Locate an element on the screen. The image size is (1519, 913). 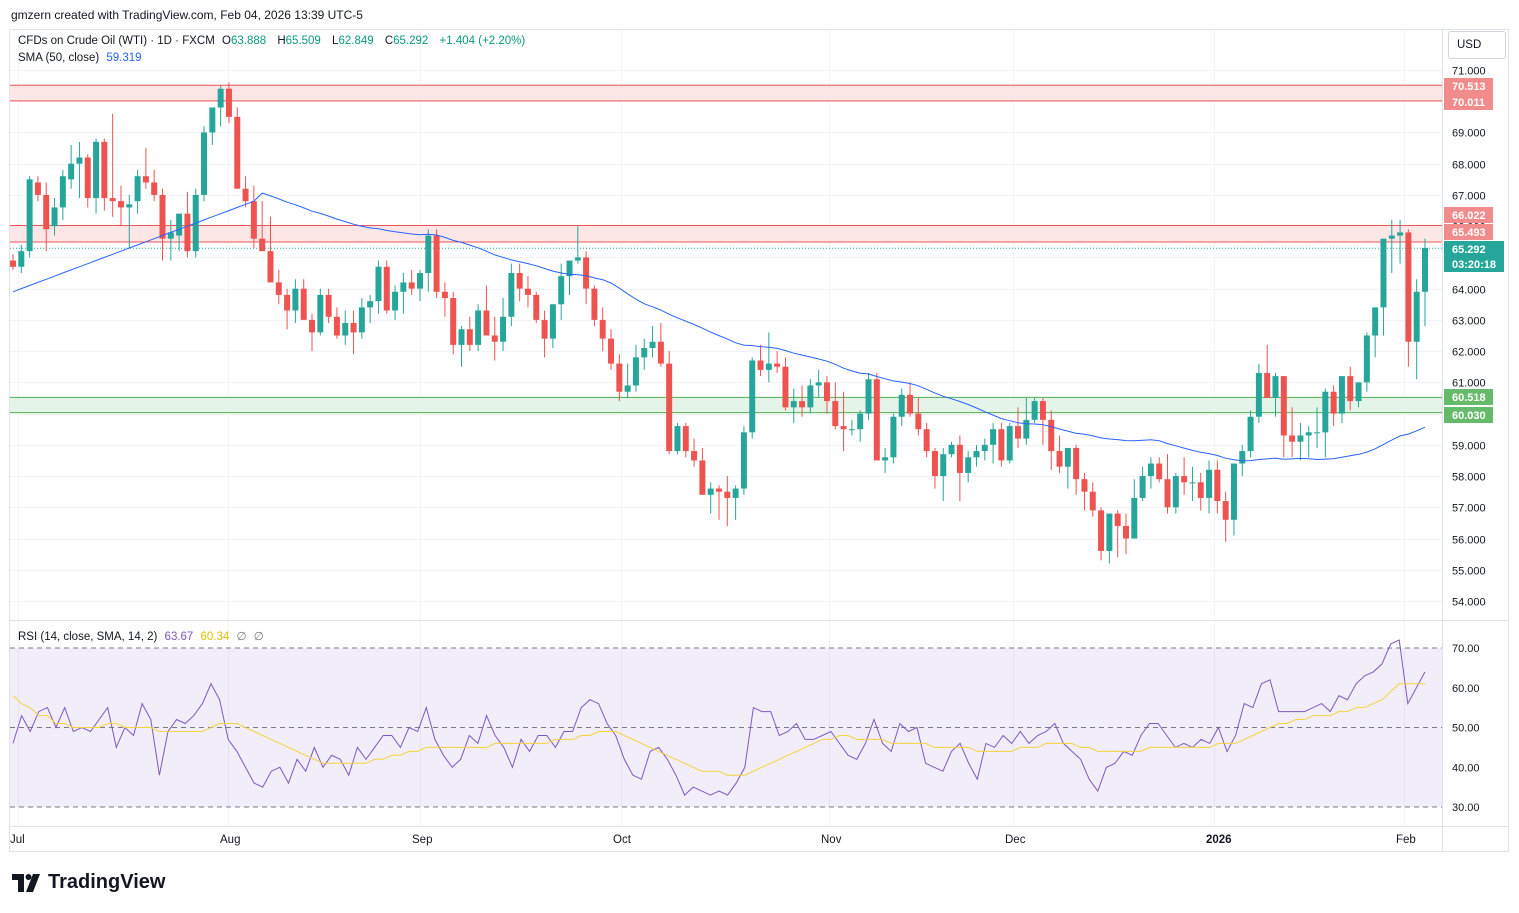
resistance-zone is located at coordinates (726, 234).